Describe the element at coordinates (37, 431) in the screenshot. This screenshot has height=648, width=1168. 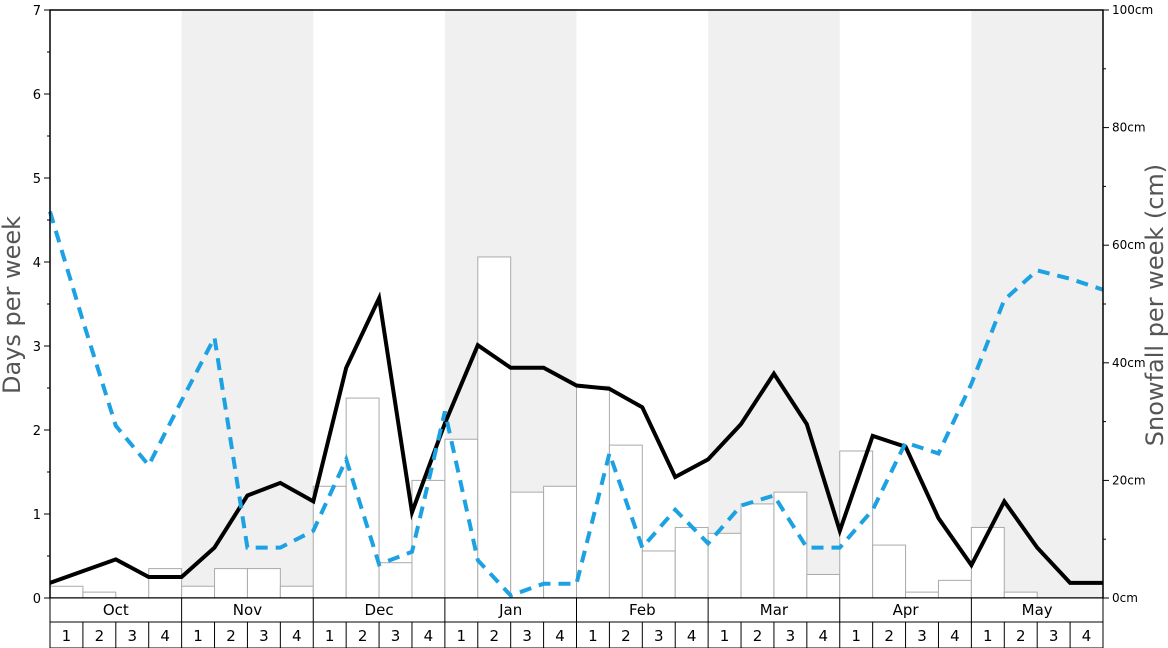
I see `left-tick-label: 2` at that location.